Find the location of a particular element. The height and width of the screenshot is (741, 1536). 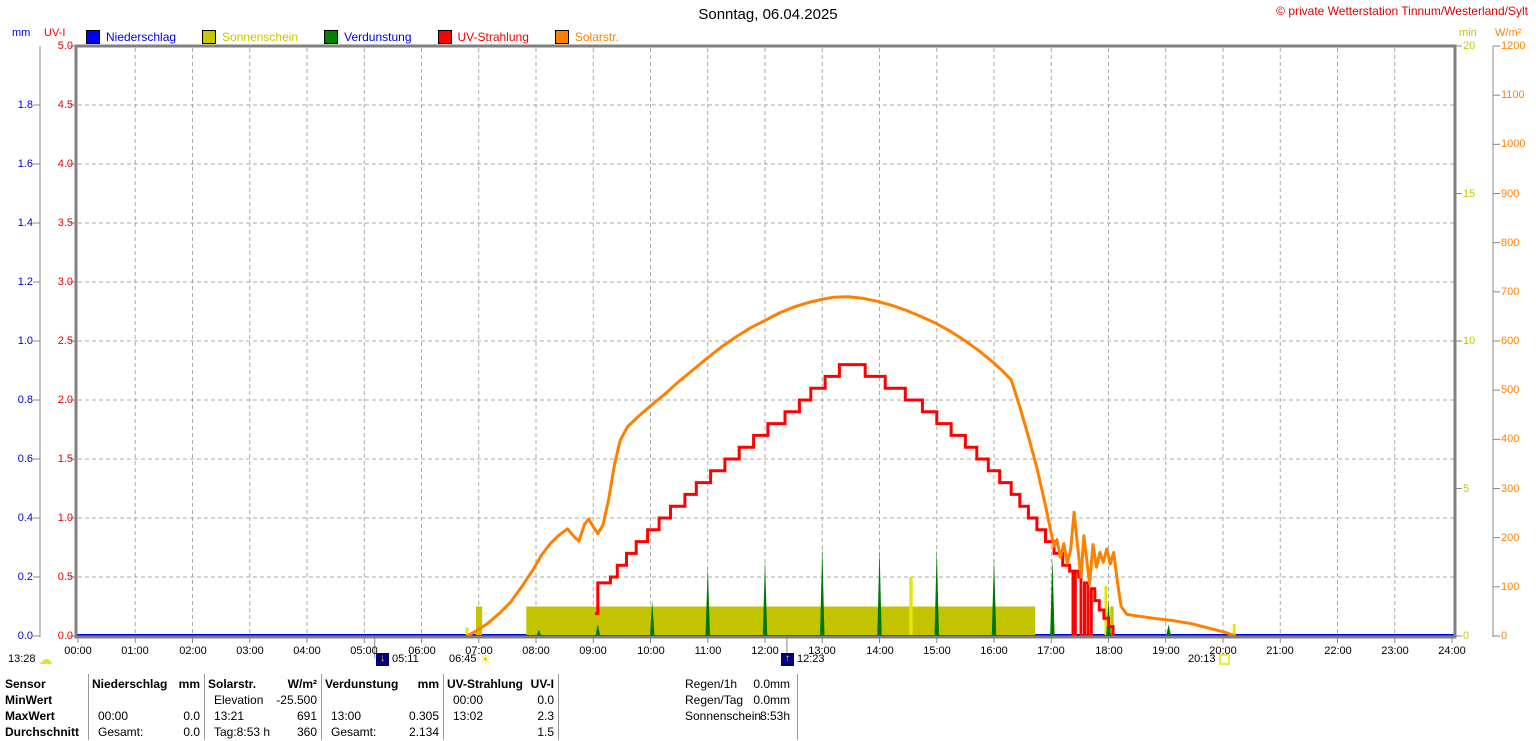

legend-label: Solarstr. is located at coordinates (596, 37).